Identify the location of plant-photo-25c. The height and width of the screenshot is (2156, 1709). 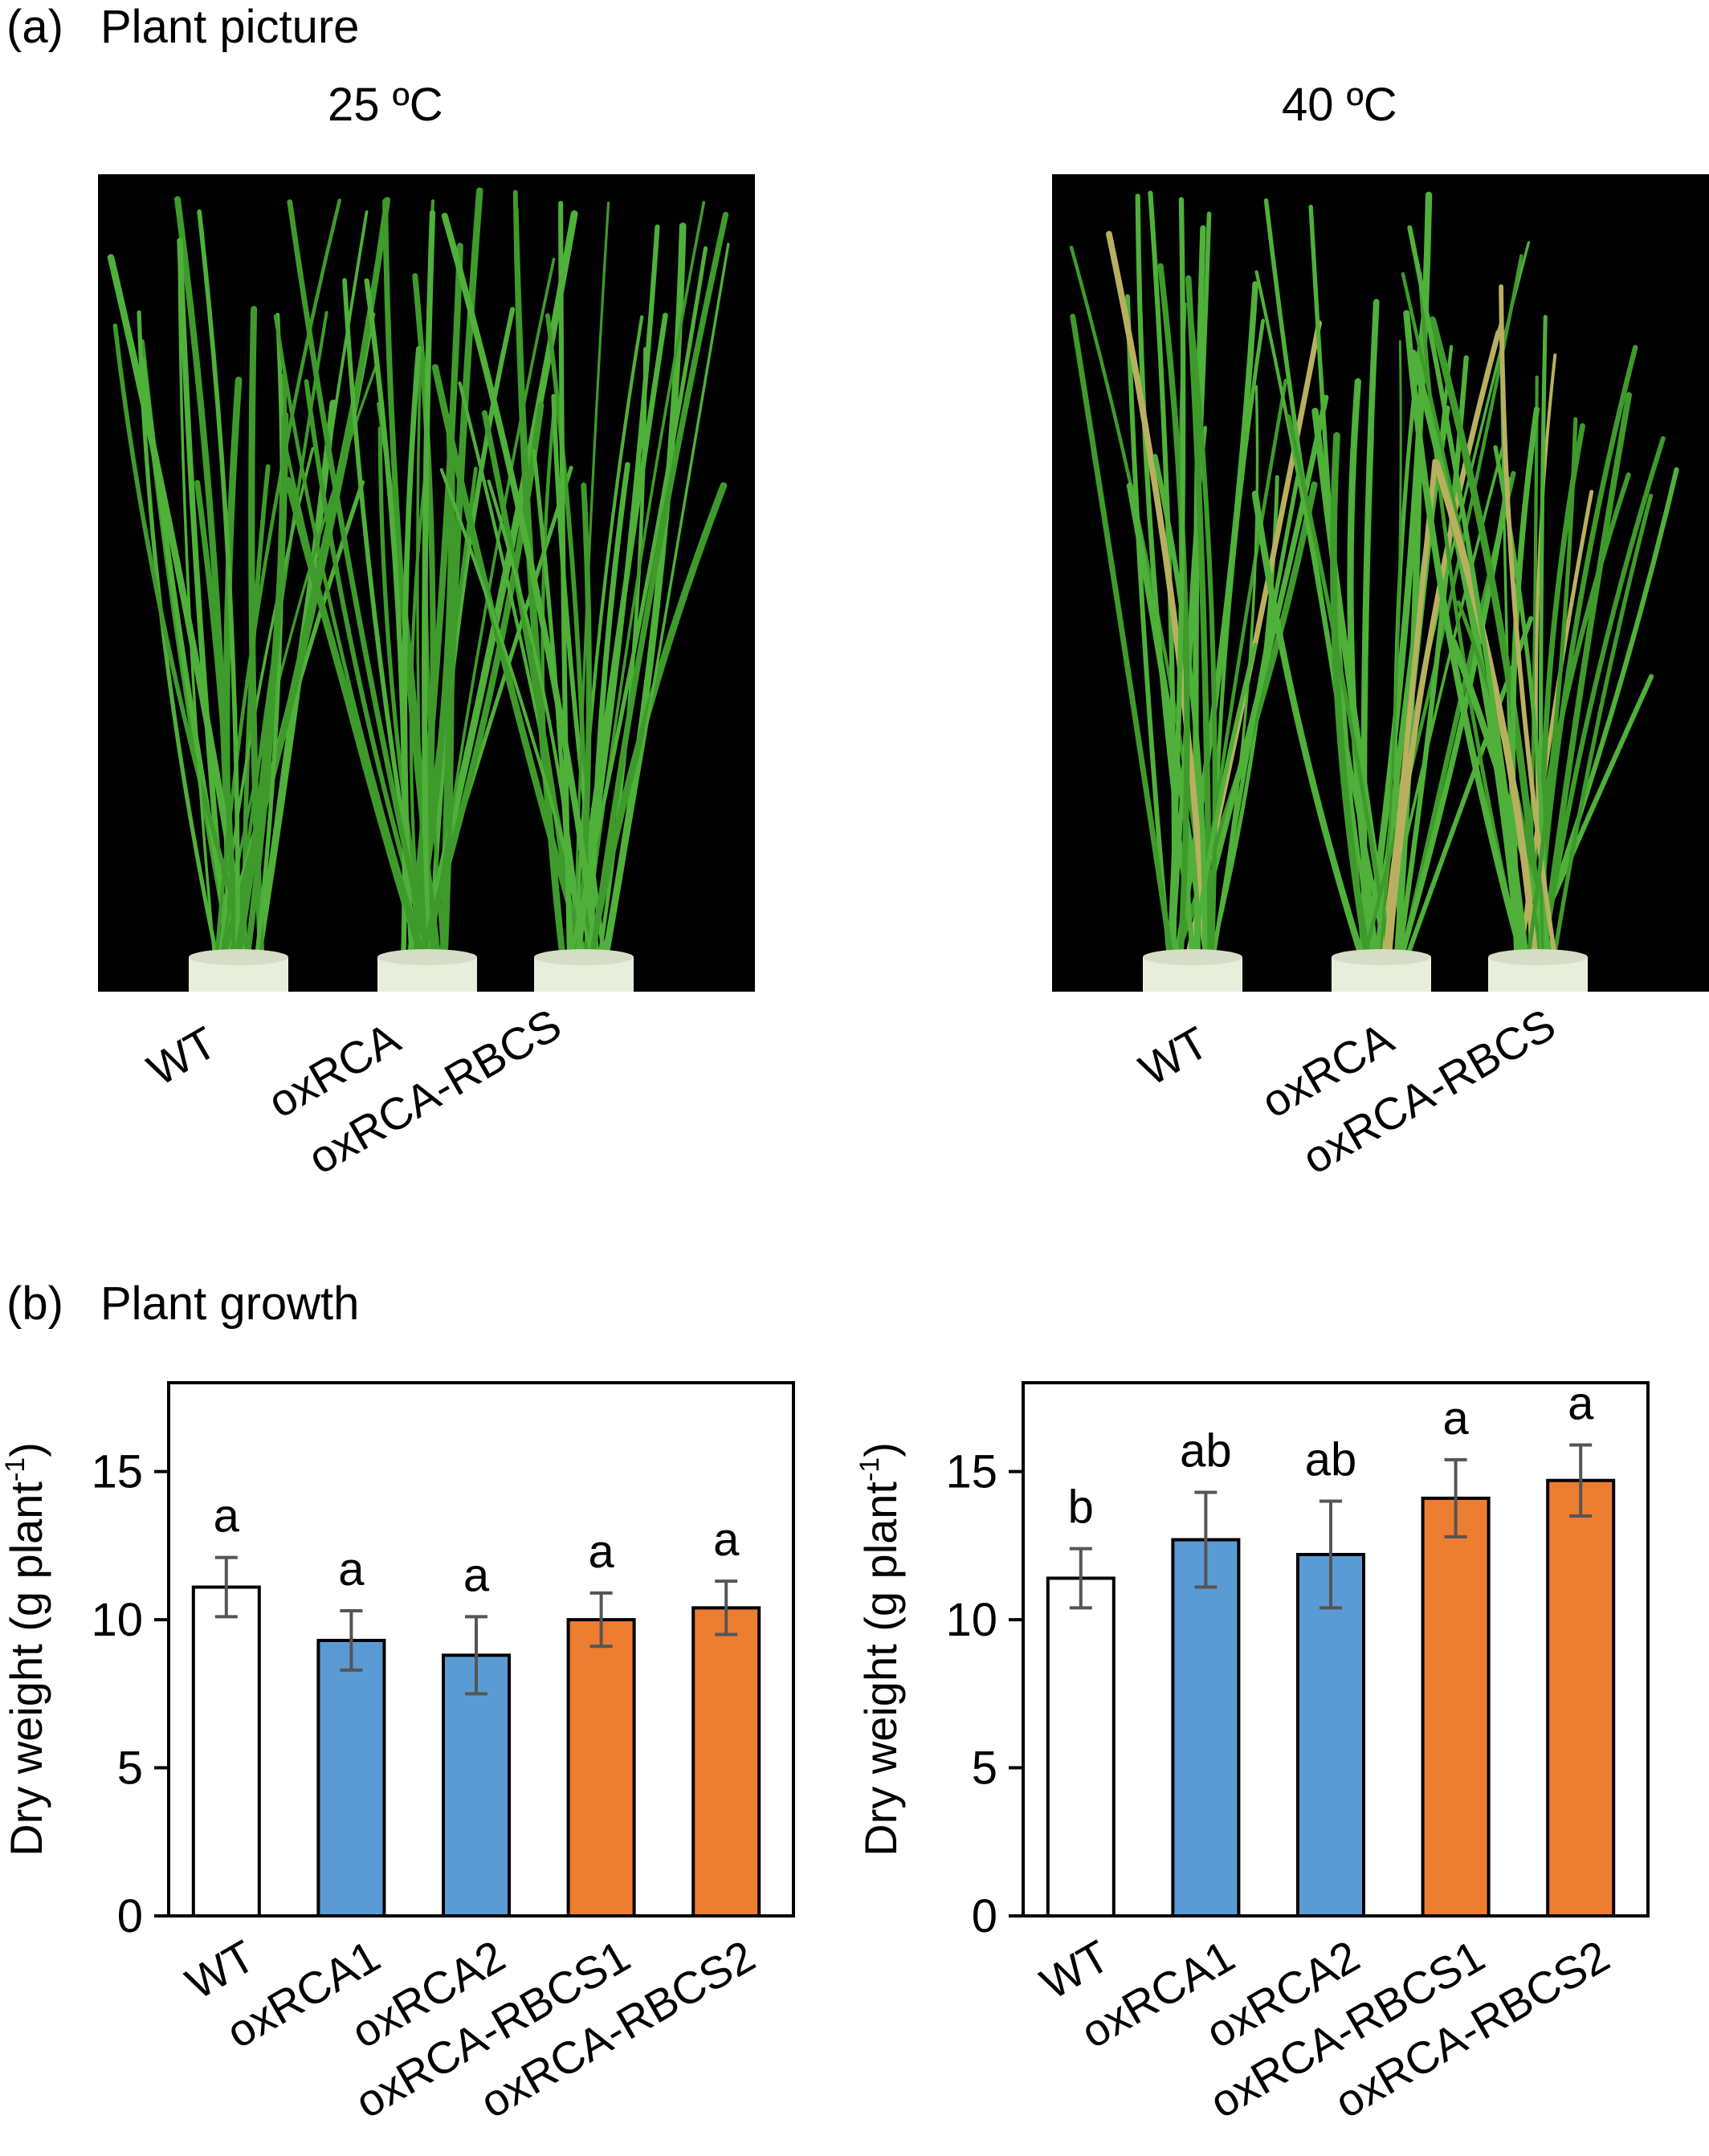
(426, 583).